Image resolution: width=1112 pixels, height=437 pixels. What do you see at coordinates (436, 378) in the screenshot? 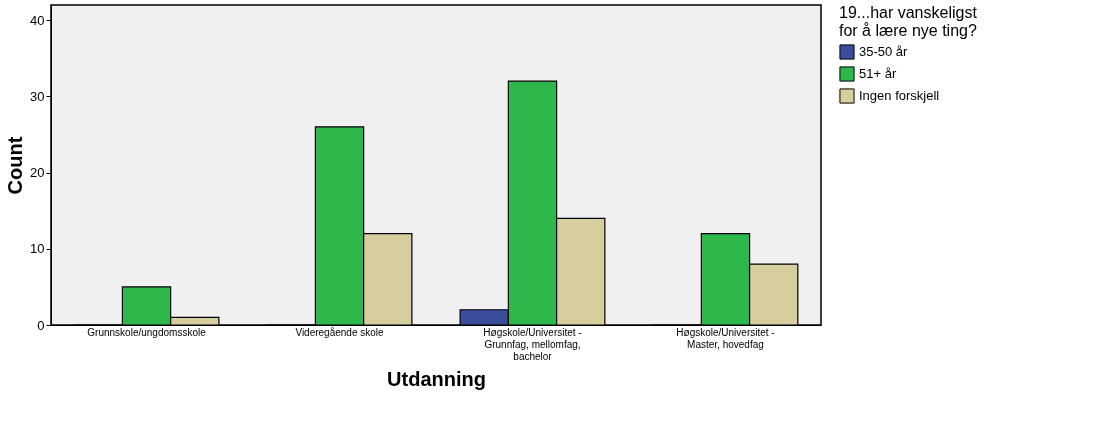
I see `x-axis-title: Utdanning` at bounding box center [436, 378].